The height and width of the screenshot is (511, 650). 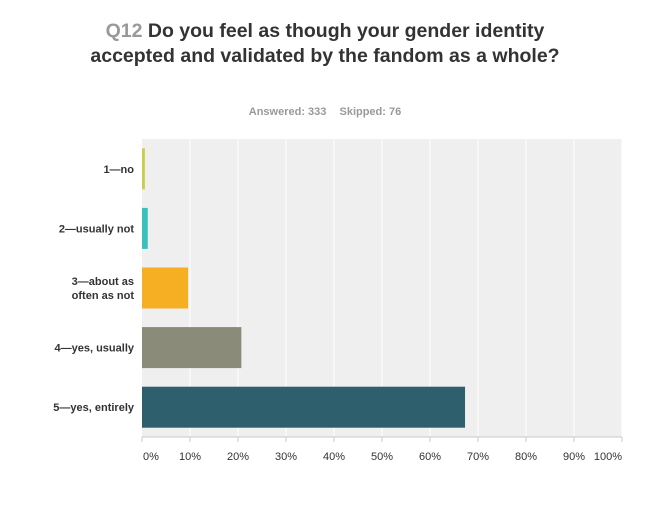 I want to click on response-stats: Answered: 333 Skipped: 76, so click(x=325, y=112).